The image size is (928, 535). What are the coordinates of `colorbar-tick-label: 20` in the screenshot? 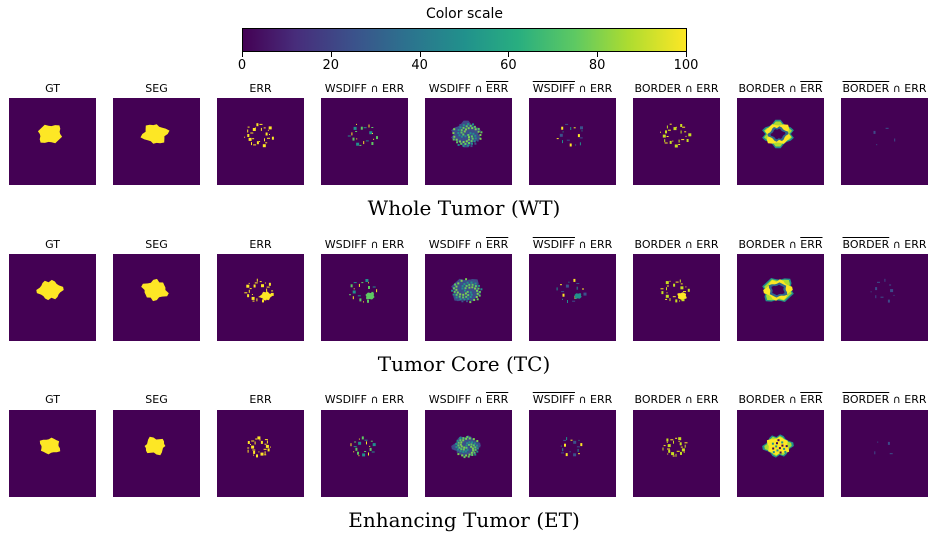 It's located at (331, 65).